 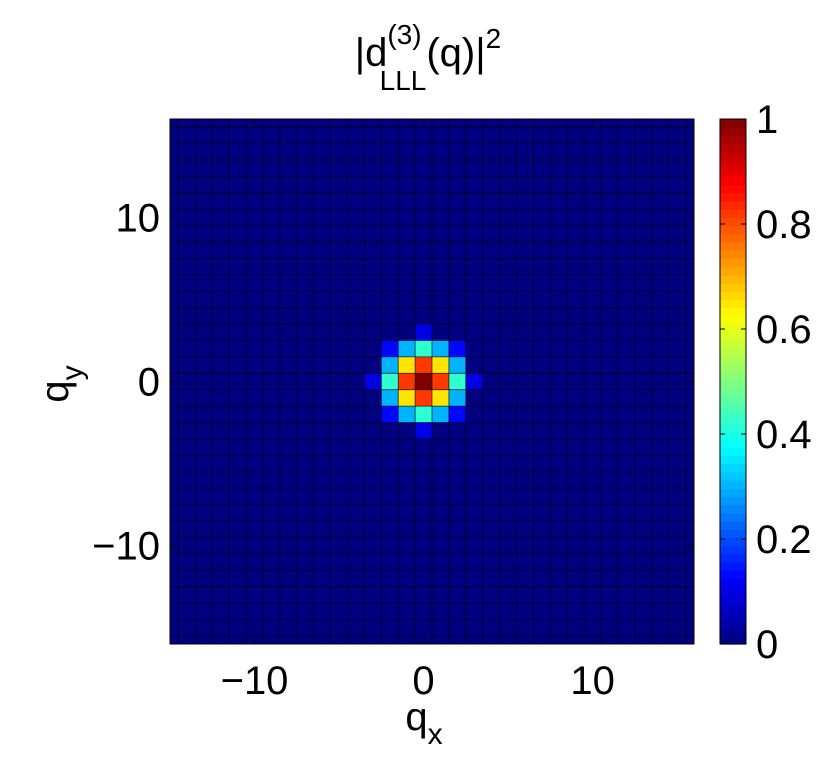 I want to click on x-axis-label-base: q, so click(x=416, y=717).